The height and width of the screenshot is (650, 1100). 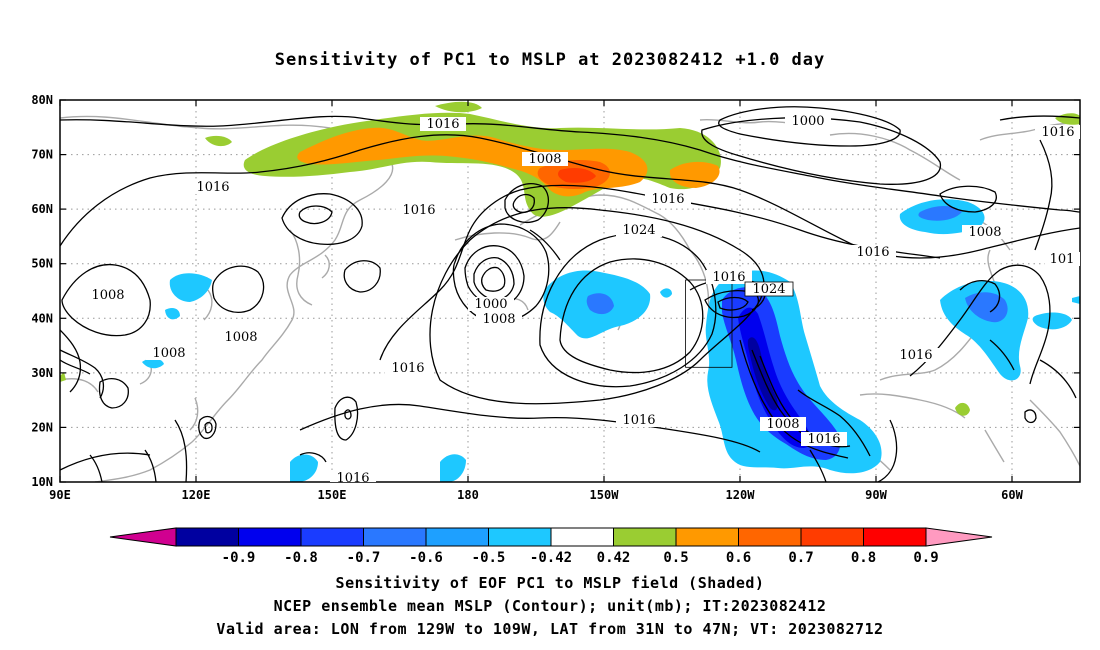 I want to click on colorbar-tick-label: 0.9, so click(x=925, y=558).